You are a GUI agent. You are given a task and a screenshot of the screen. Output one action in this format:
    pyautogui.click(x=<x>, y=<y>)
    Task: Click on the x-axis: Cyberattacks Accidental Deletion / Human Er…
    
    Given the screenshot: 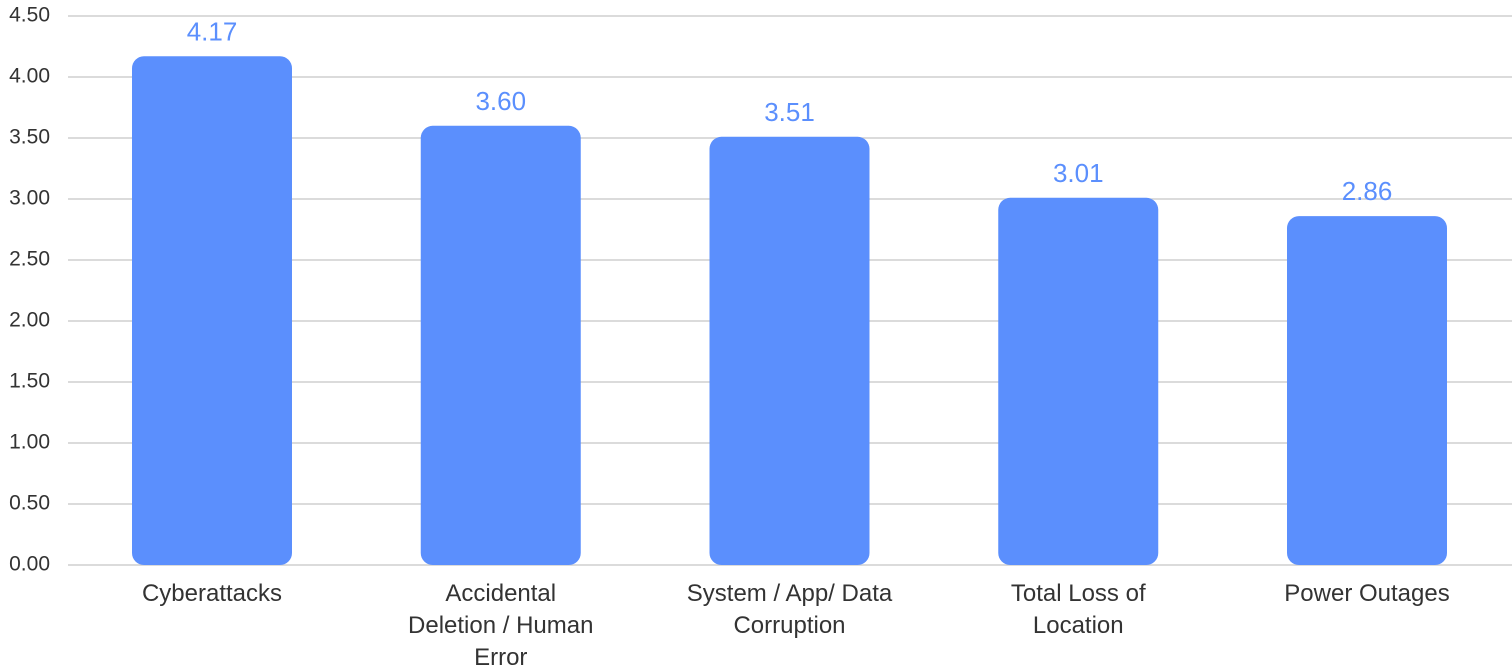 What is the action you would take?
    pyautogui.click(x=796, y=625)
    